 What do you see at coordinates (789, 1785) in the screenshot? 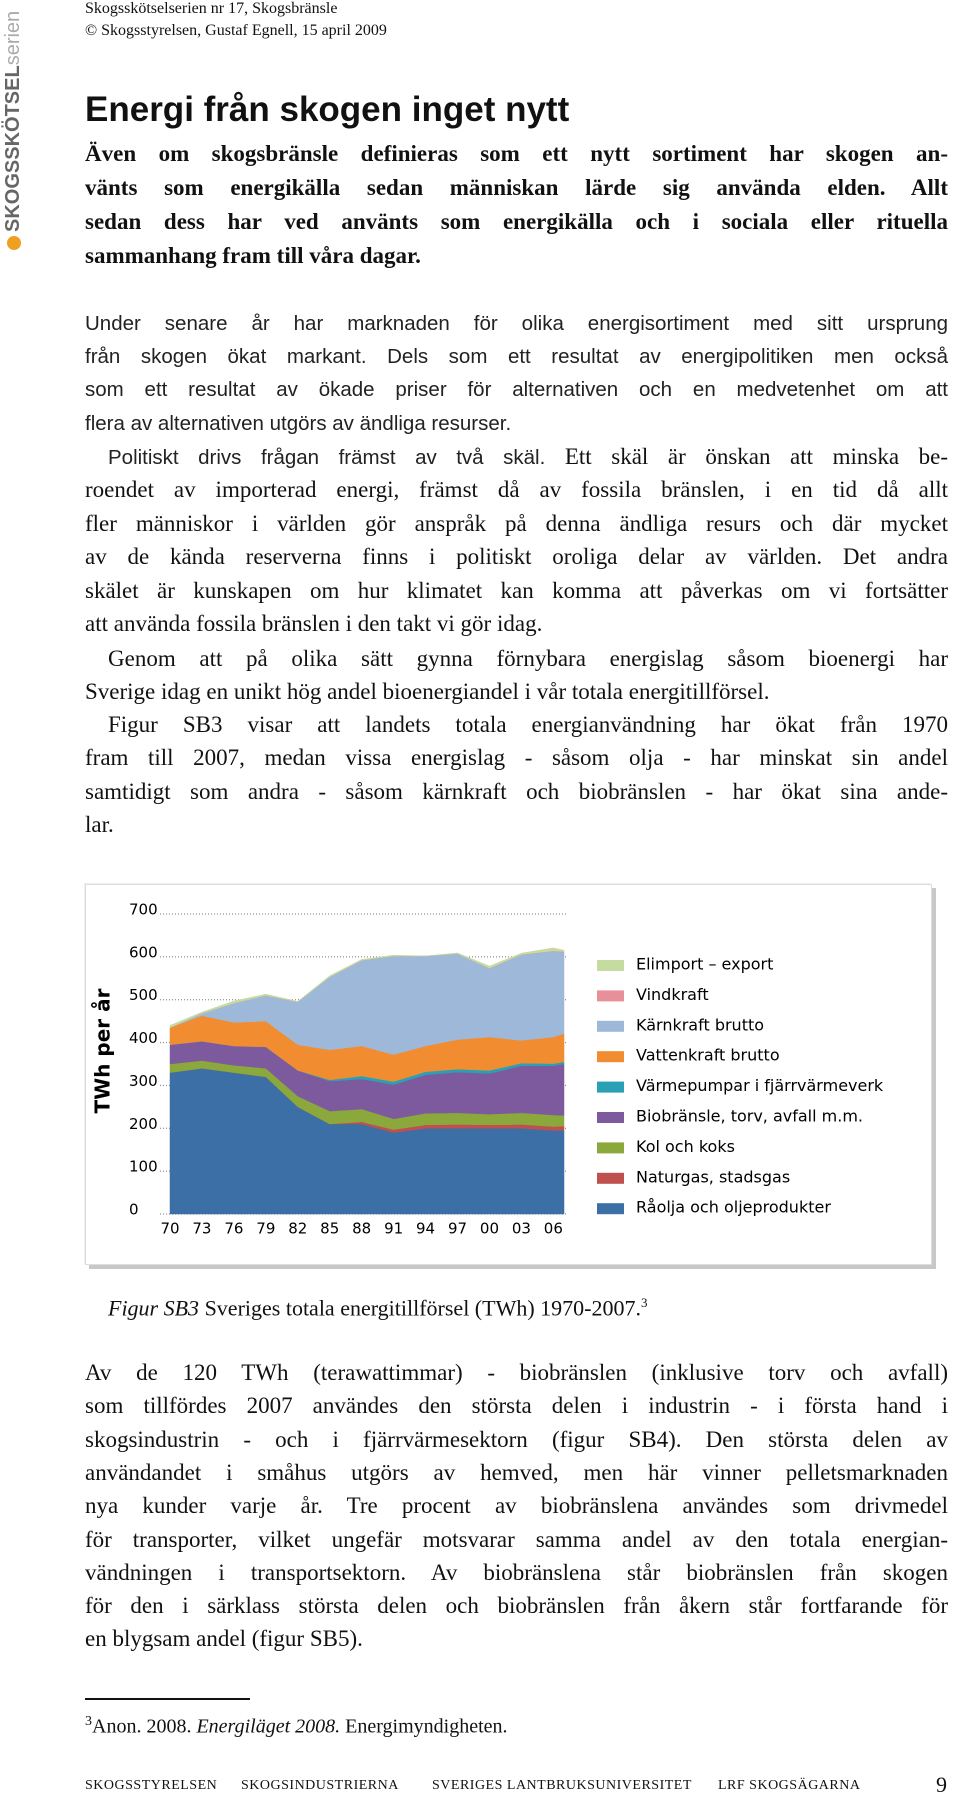
I see `footer-partner: LRF SKOGSÄGARNA` at bounding box center [789, 1785].